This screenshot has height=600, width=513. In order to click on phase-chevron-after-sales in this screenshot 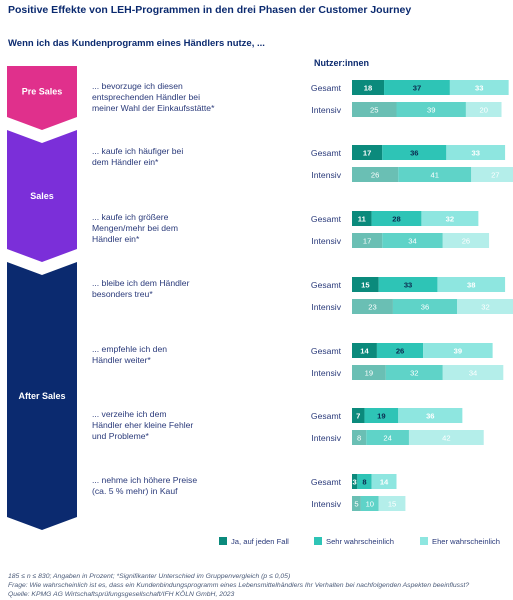, I will do `click(42, 396)`.